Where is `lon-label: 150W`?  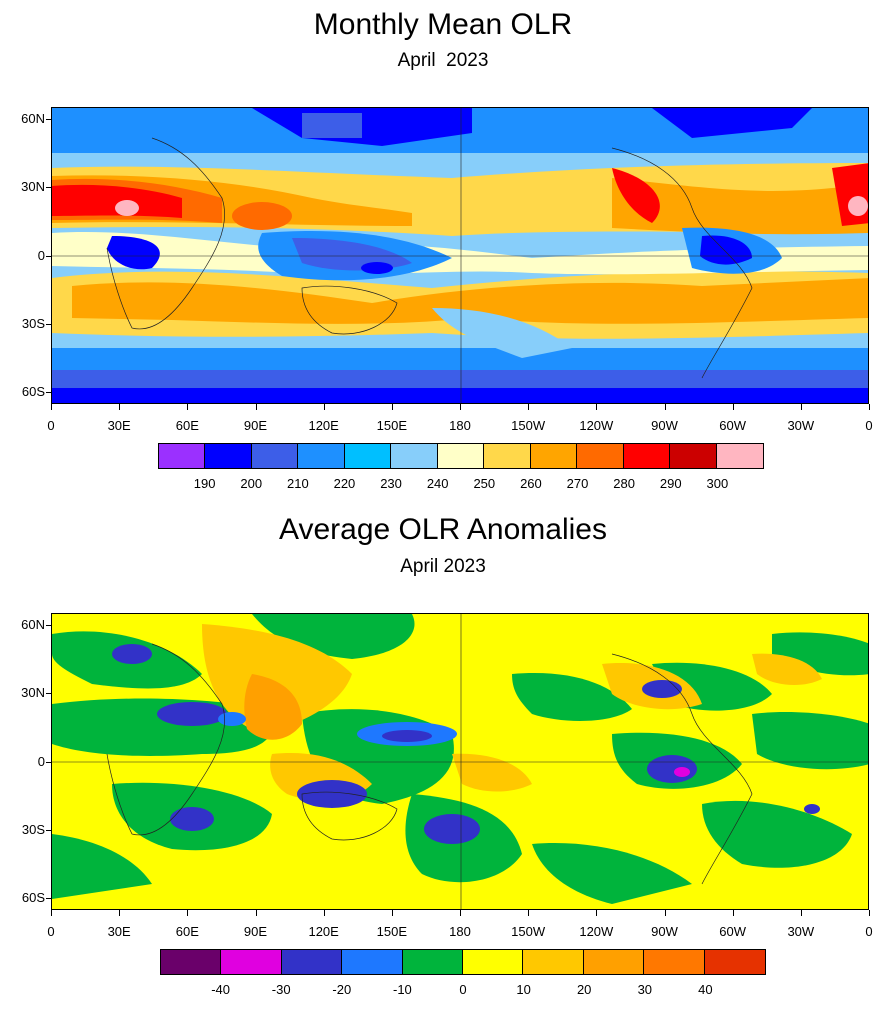
lon-label: 150W is located at coordinates (528, 425).